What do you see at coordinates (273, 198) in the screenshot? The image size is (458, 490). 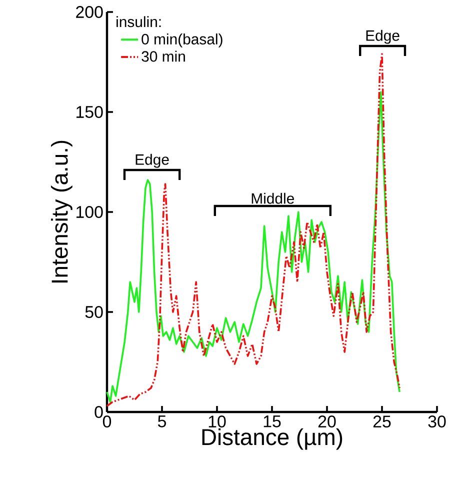 I see `annotation: Middle` at bounding box center [273, 198].